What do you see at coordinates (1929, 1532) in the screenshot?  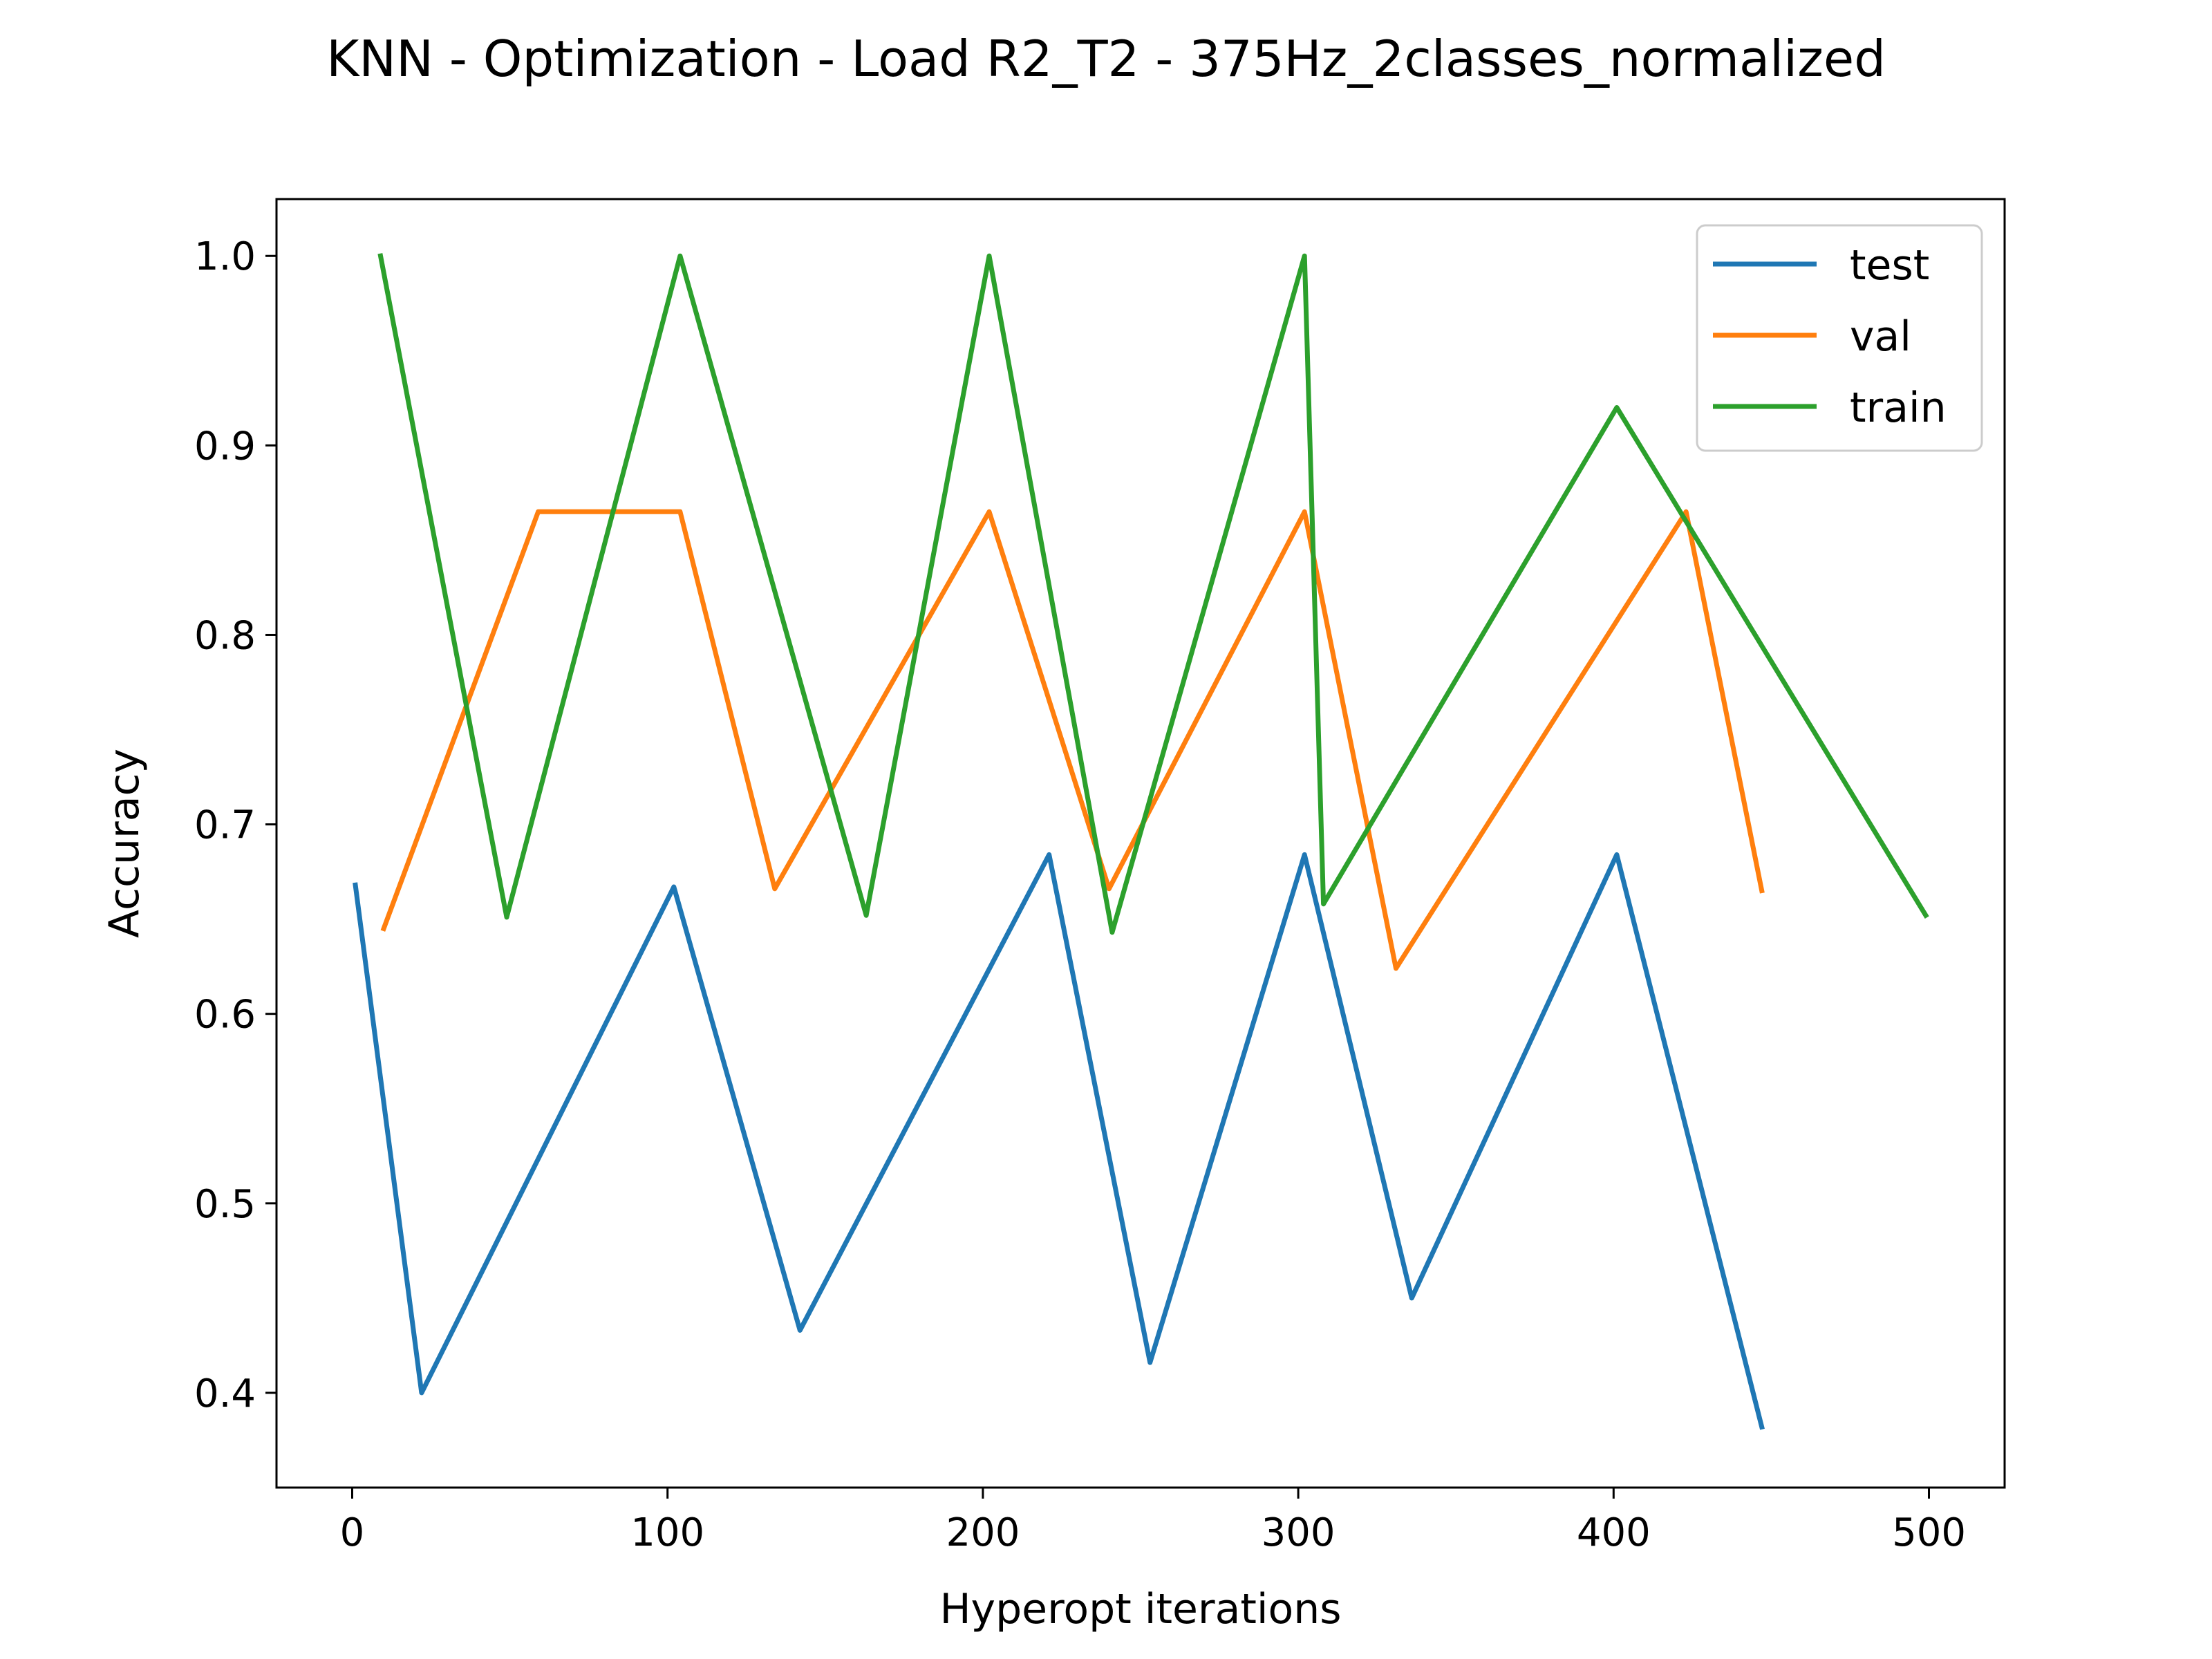 I see `x-tick-label: 500` at bounding box center [1929, 1532].